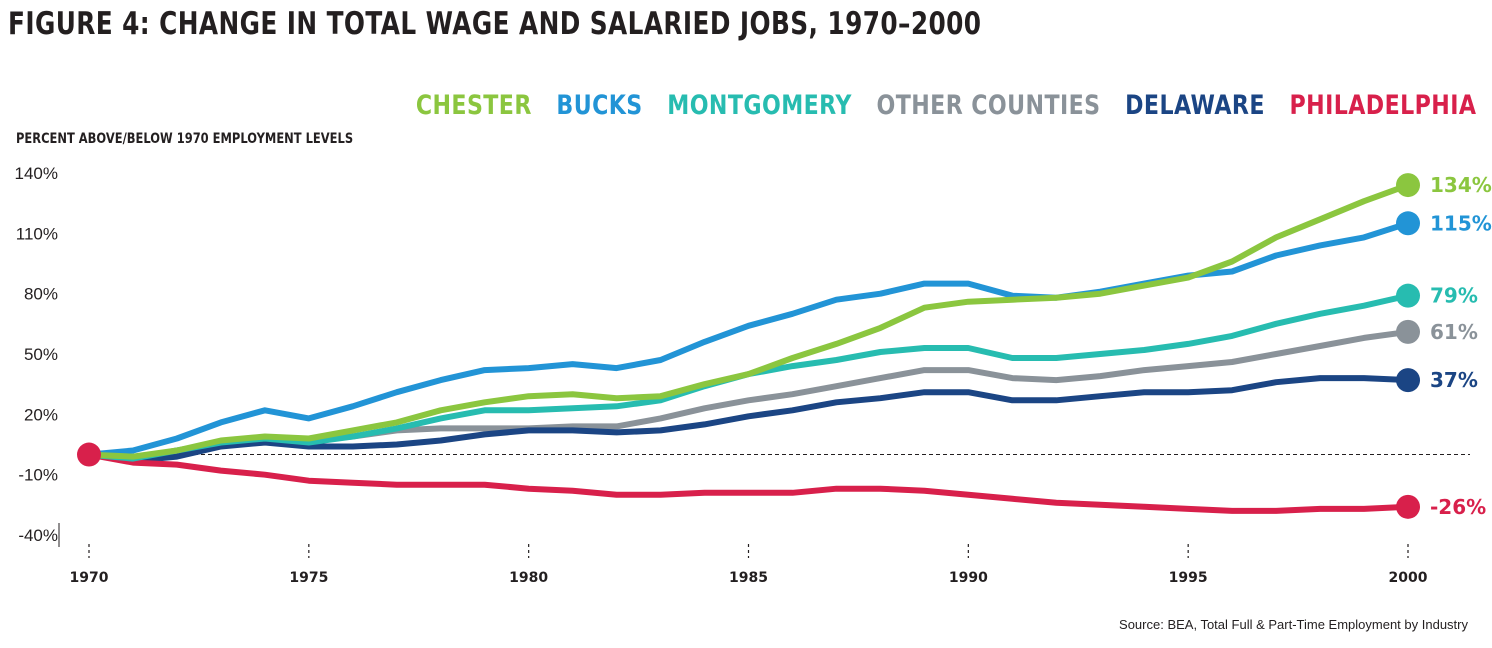 Image resolution: width=1492 pixels, height=648 pixels. I want to click on y-tick-label: -40%, so click(38, 535).